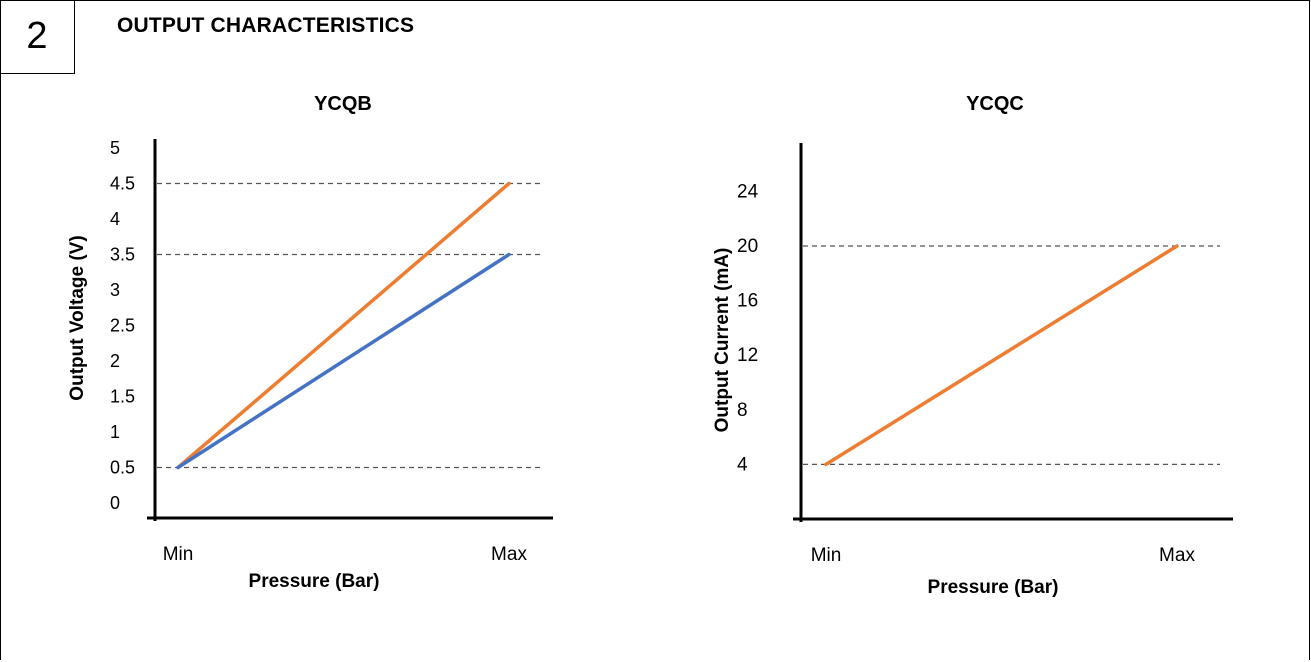 This screenshot has height=662, width=1311. I want to click on y-tick-label: 3, so click(115, 290).